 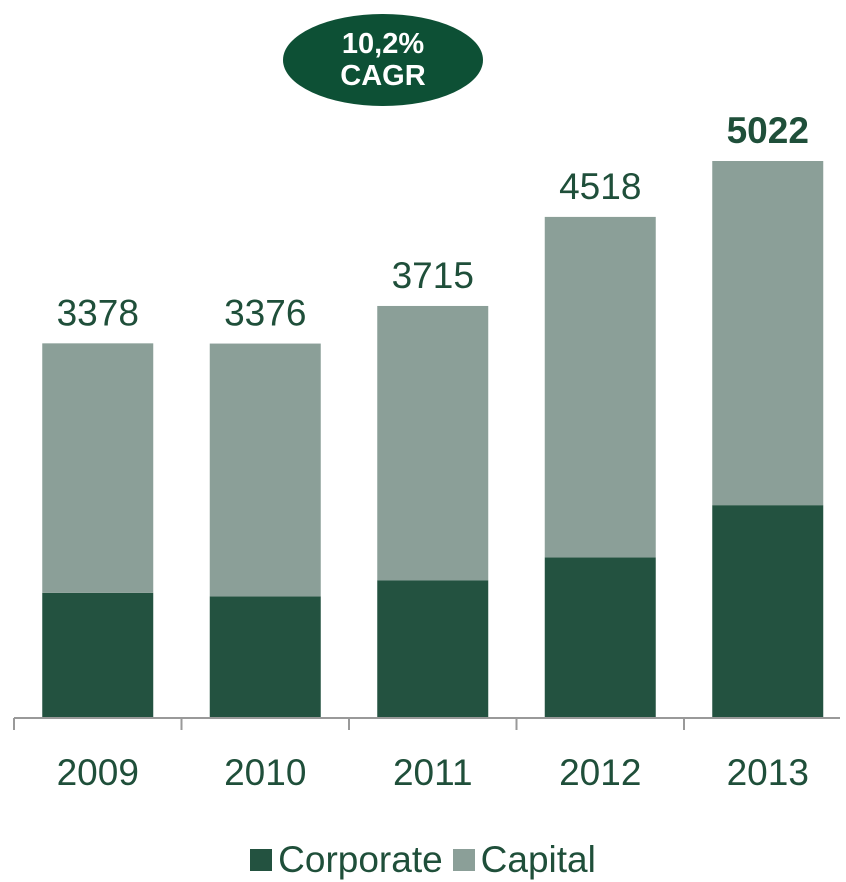 I want to click on x-tick-label-2012: 2012, so click(x=600, y=772).